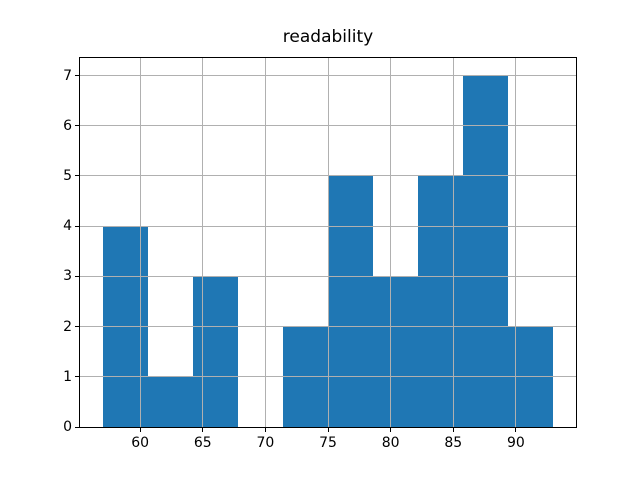 The height and width of the screenshot is (480, 640). Describe the element at coordinates (67, 125) in the screenshot. I see `y-tick-label: 6` at that location.